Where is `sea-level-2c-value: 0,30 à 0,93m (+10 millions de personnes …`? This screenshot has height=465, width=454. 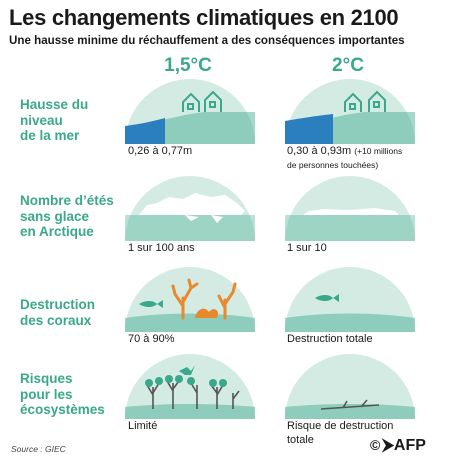 sea-level-2c-value: 0,30 à 0,93m (+10 millions de personnes … is located at coordinates (345, 157).